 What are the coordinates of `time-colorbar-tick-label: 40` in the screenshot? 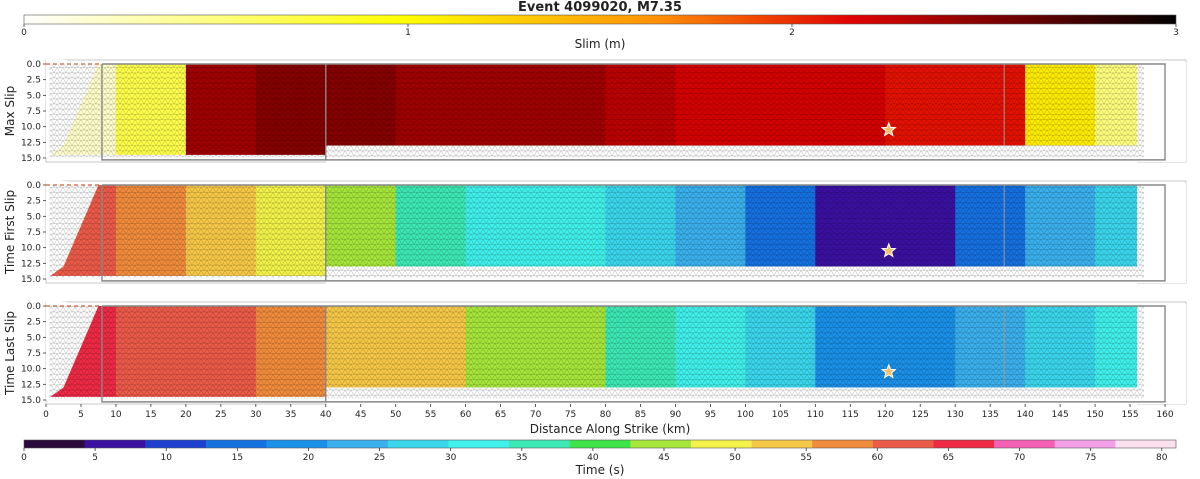 It's located at (593, 458).